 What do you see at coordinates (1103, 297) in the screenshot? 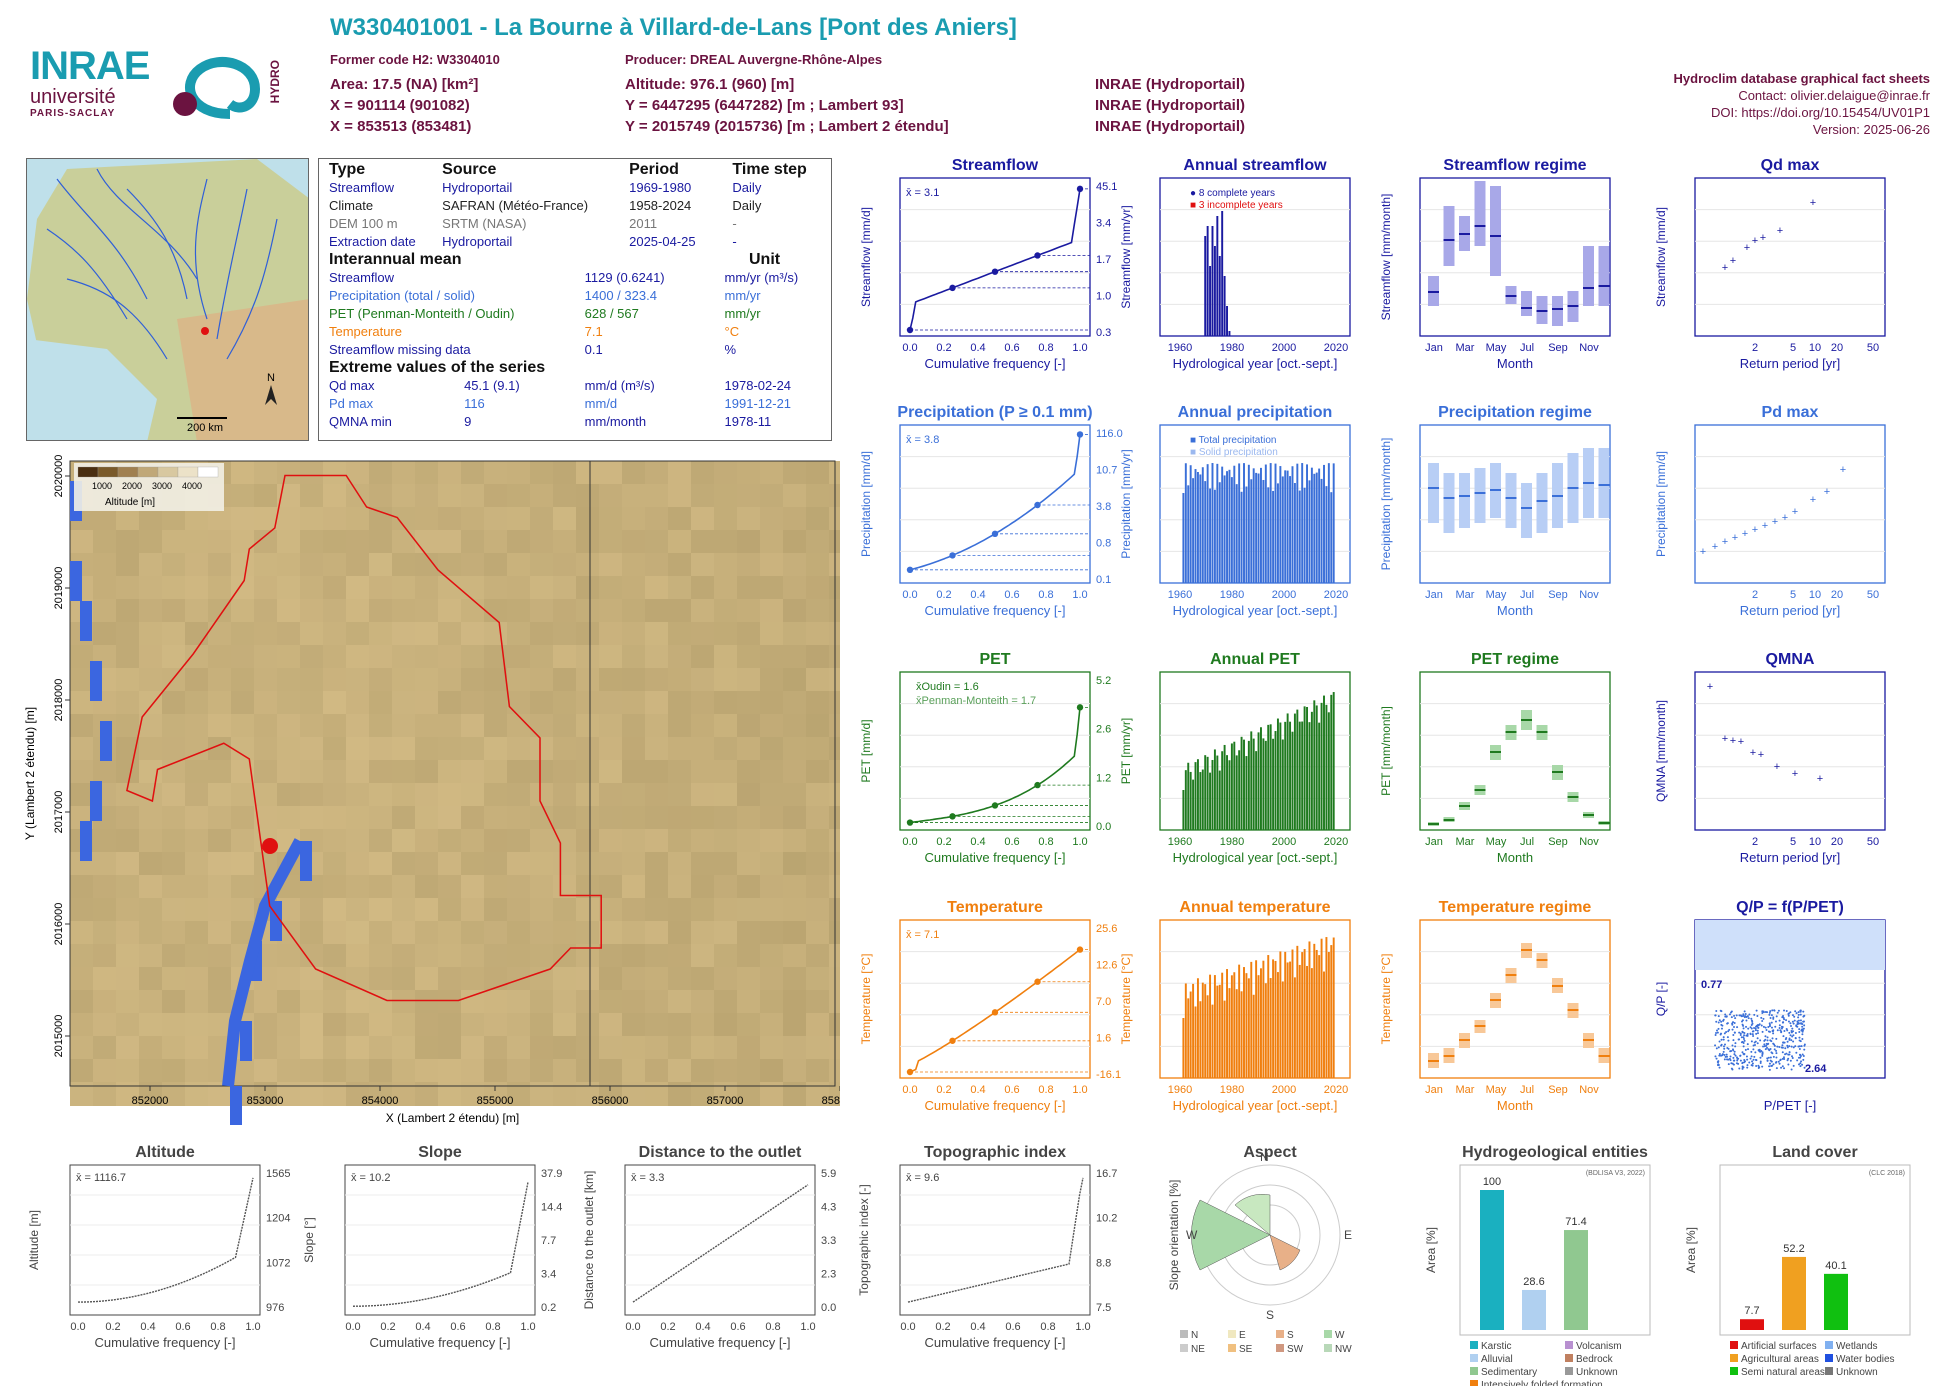
I see `right-tick-label: 1.0` at bounding box center [1103, 297].